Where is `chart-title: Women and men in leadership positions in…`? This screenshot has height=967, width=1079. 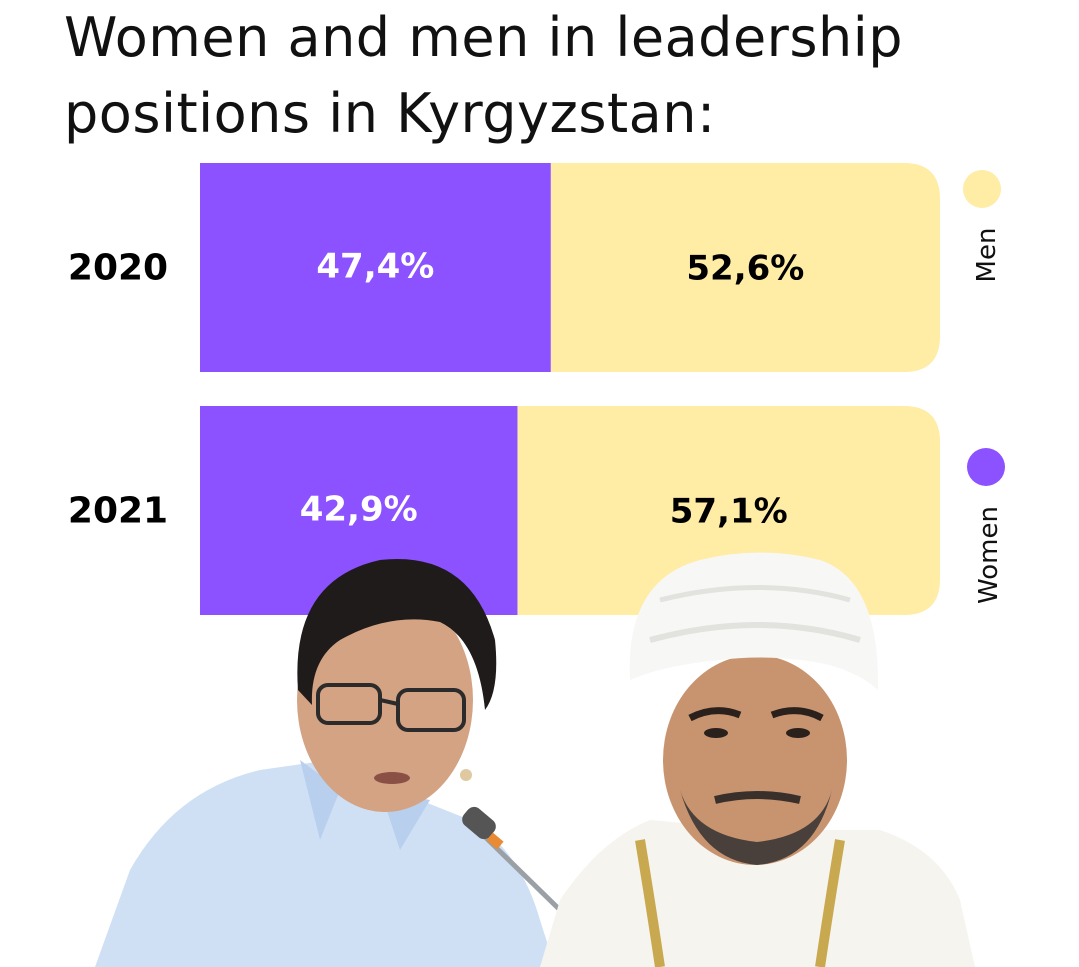 chart-title: Women and men in leadership positions in… is located at coordinates (484, 75).